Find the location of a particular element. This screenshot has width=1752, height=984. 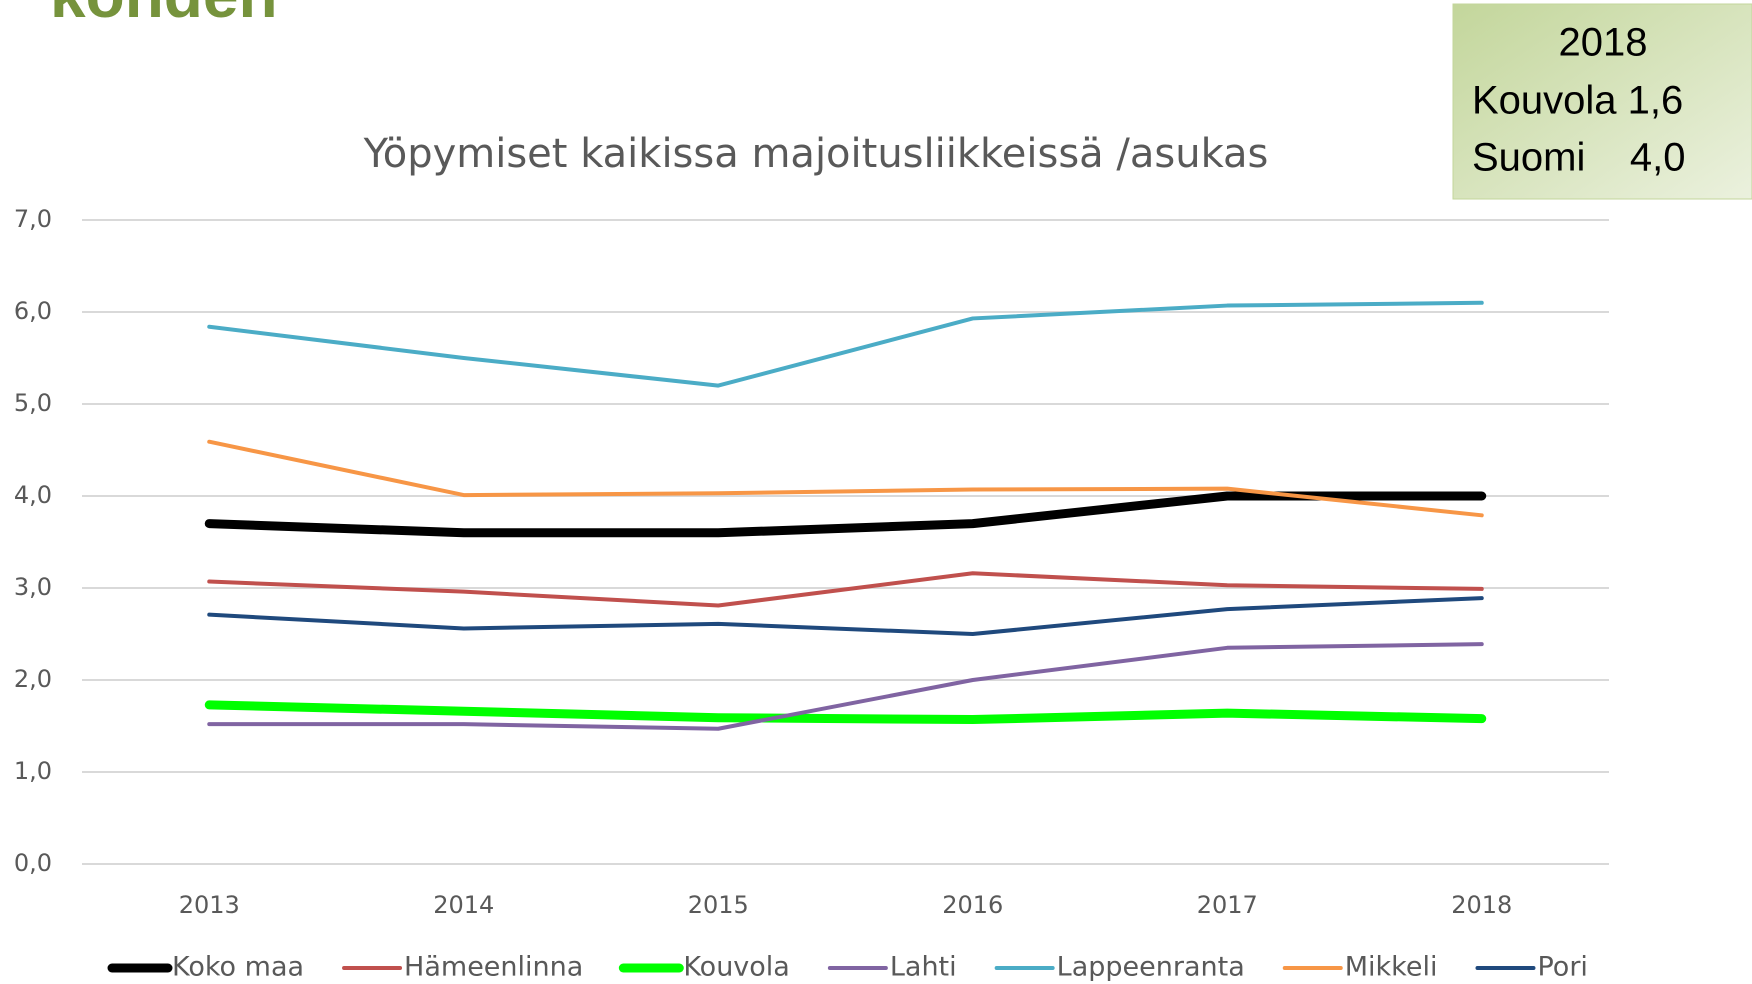

info-line: 2018 is located at coordinates (1603, 43).